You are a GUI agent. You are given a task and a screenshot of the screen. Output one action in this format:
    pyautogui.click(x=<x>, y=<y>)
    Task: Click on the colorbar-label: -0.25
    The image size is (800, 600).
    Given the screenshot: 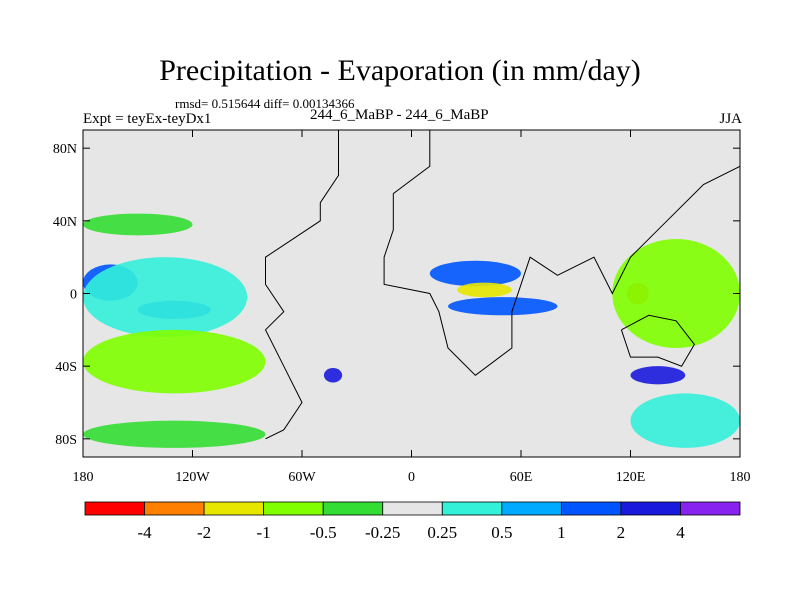 What is the action you would take?
    pyautogui.click(x=382, y=532)
    